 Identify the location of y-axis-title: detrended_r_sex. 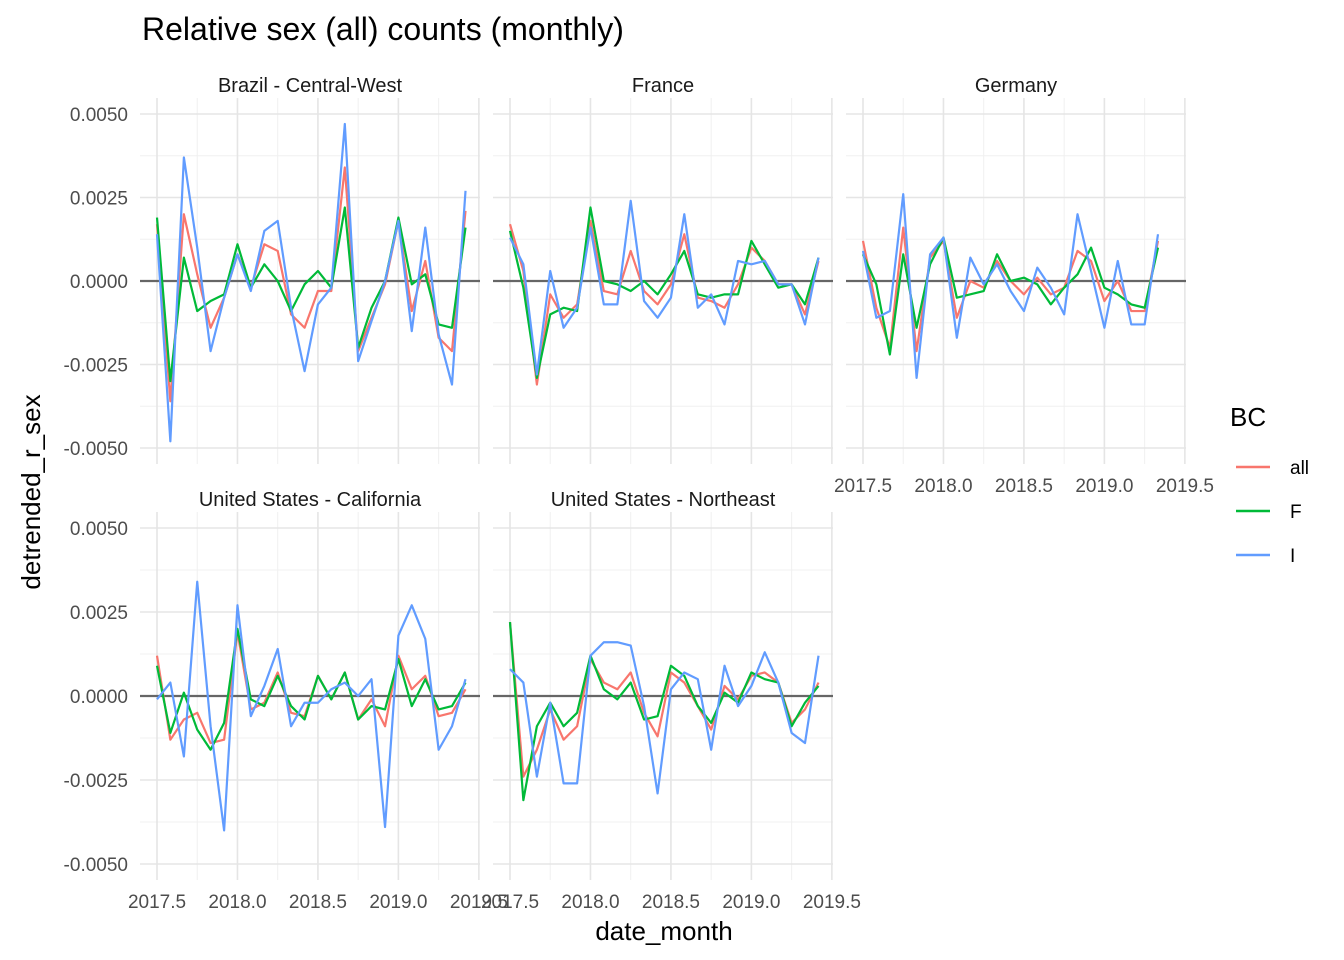
(31, 491).